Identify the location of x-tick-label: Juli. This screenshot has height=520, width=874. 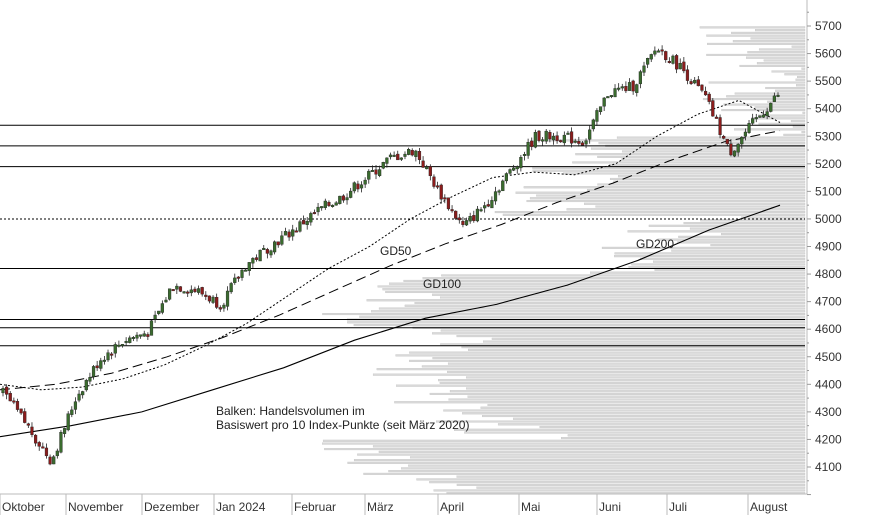
(678, 507).